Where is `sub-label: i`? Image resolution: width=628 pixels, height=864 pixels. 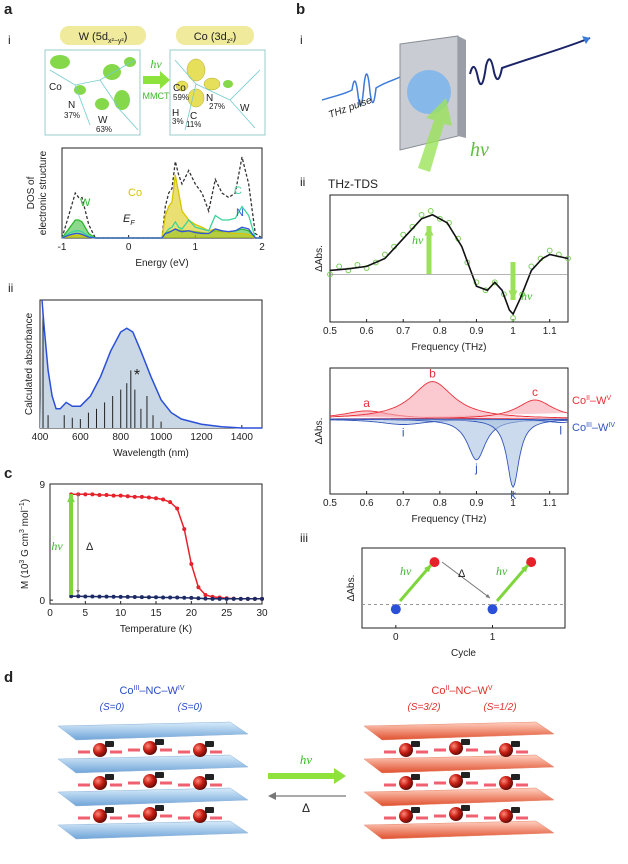 sub-label: i is located at coordinates (301, 40).